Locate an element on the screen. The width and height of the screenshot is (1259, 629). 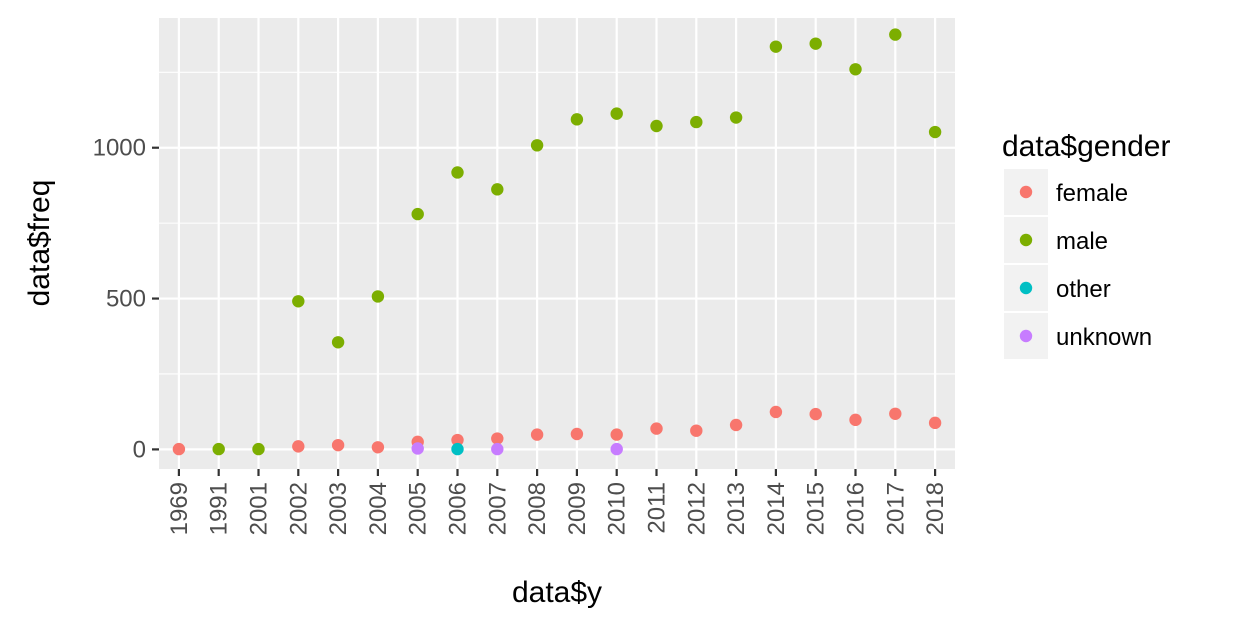
legend-label: unknown is located at coordinates (1104, 337).